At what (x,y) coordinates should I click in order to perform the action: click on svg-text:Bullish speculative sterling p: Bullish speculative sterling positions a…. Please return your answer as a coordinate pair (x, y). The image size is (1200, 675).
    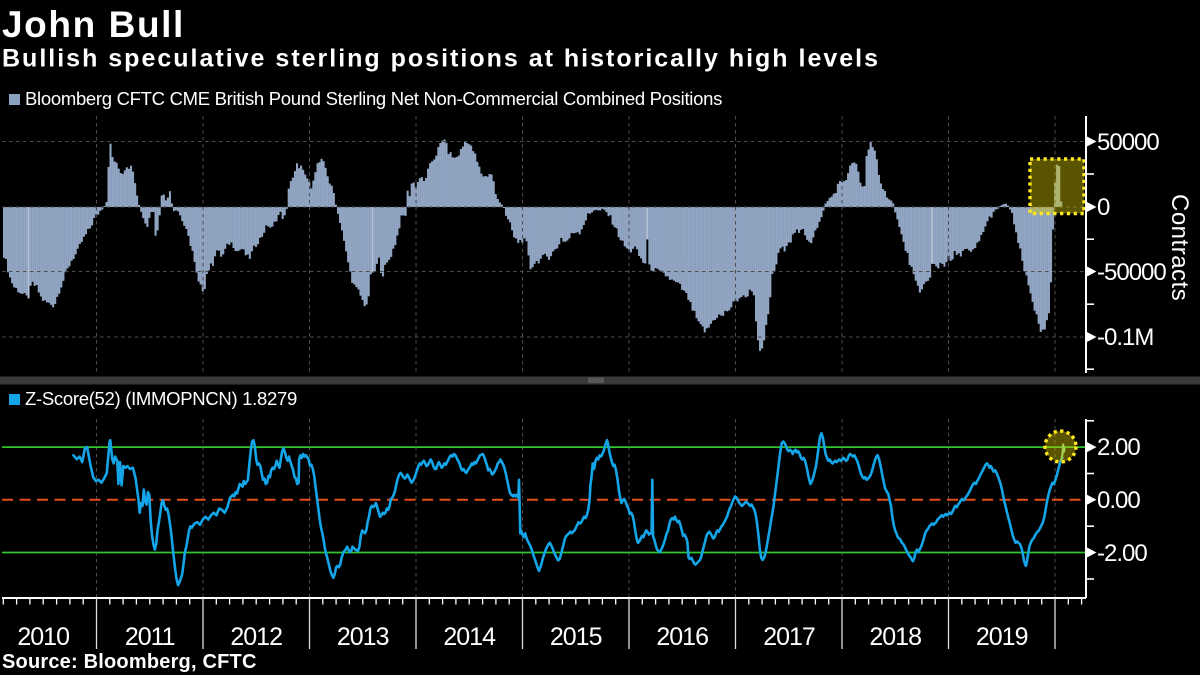
    Looking at the image, I should click on (441, 59).